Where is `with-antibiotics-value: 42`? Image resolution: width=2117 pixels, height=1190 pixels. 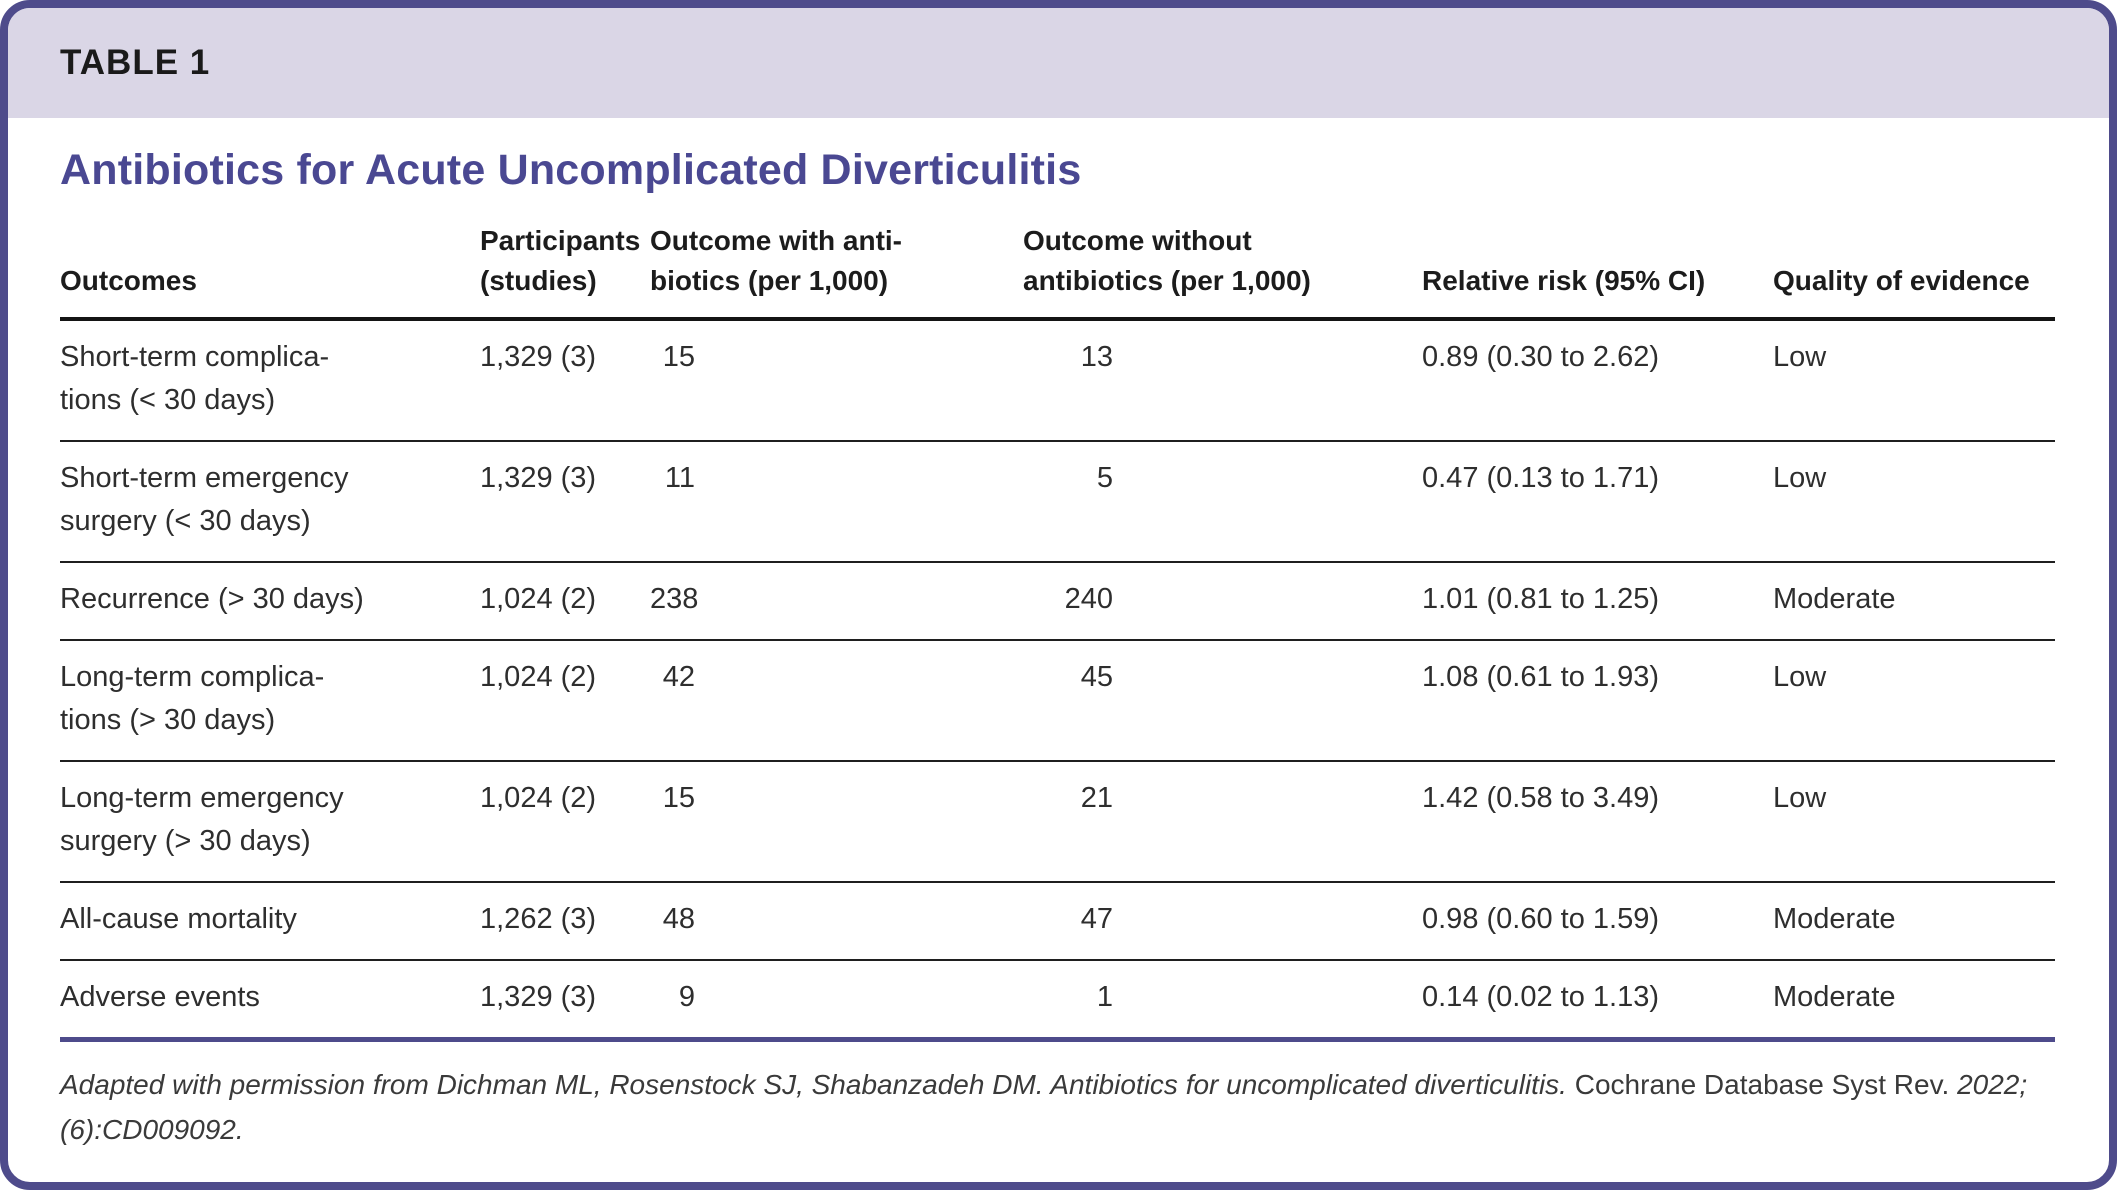
with-antibiotics-value: 42 is located at coordinates (678, 677).